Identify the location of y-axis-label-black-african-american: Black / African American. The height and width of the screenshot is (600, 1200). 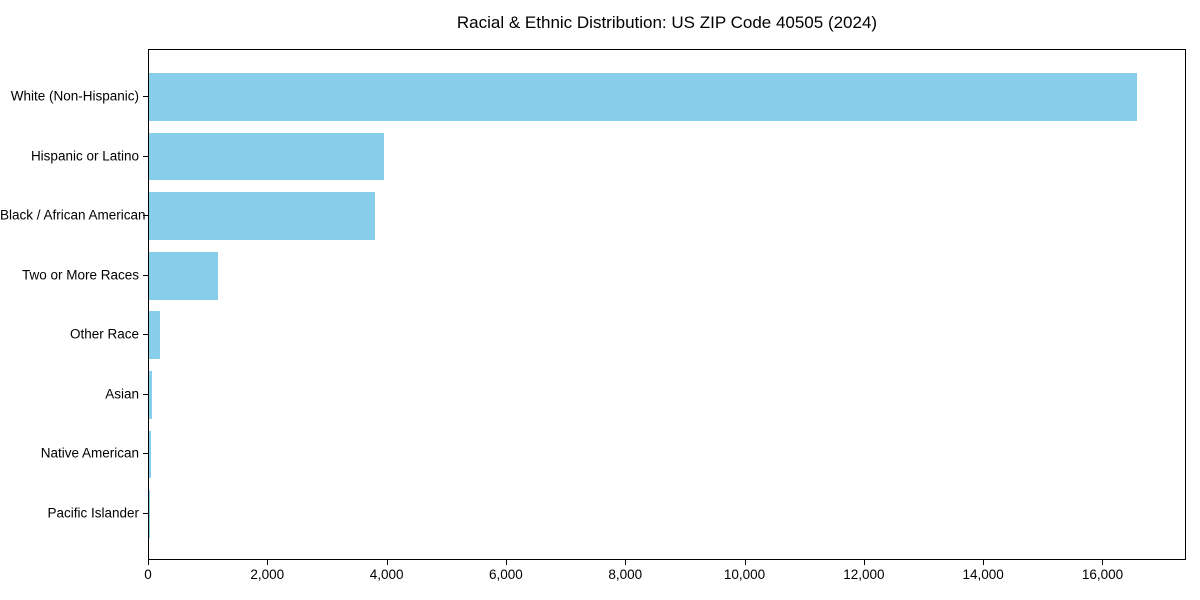
(73, 215).